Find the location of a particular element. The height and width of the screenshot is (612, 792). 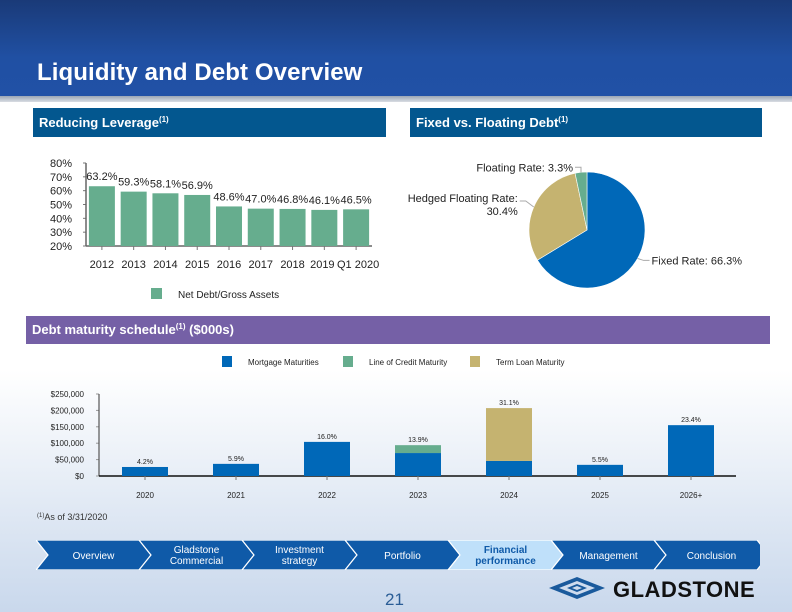

fixed-floating-section-header: Fixed vs. Floating Debt(1) is located at coordinates (586, 122).